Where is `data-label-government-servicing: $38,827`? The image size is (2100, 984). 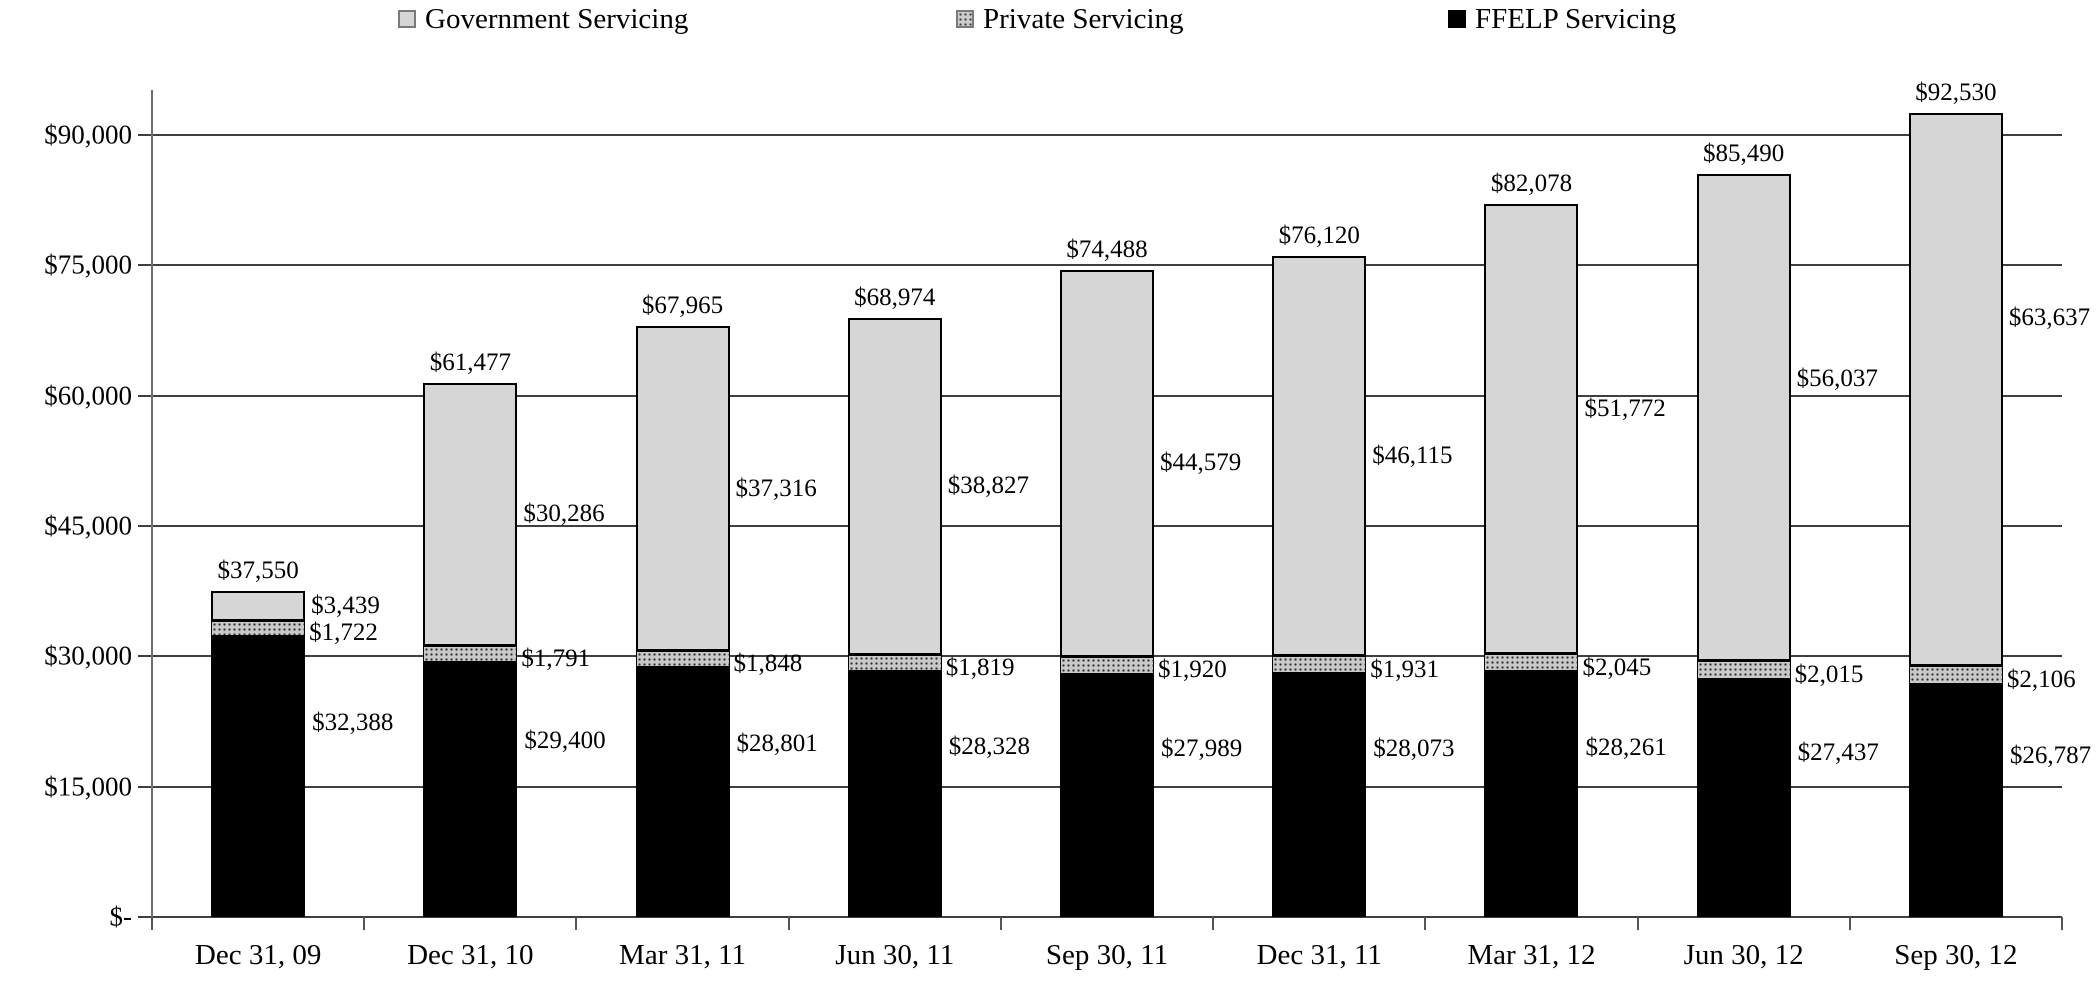
data-label-government-servicing: $38,827 is located at coordinates (988, 486).